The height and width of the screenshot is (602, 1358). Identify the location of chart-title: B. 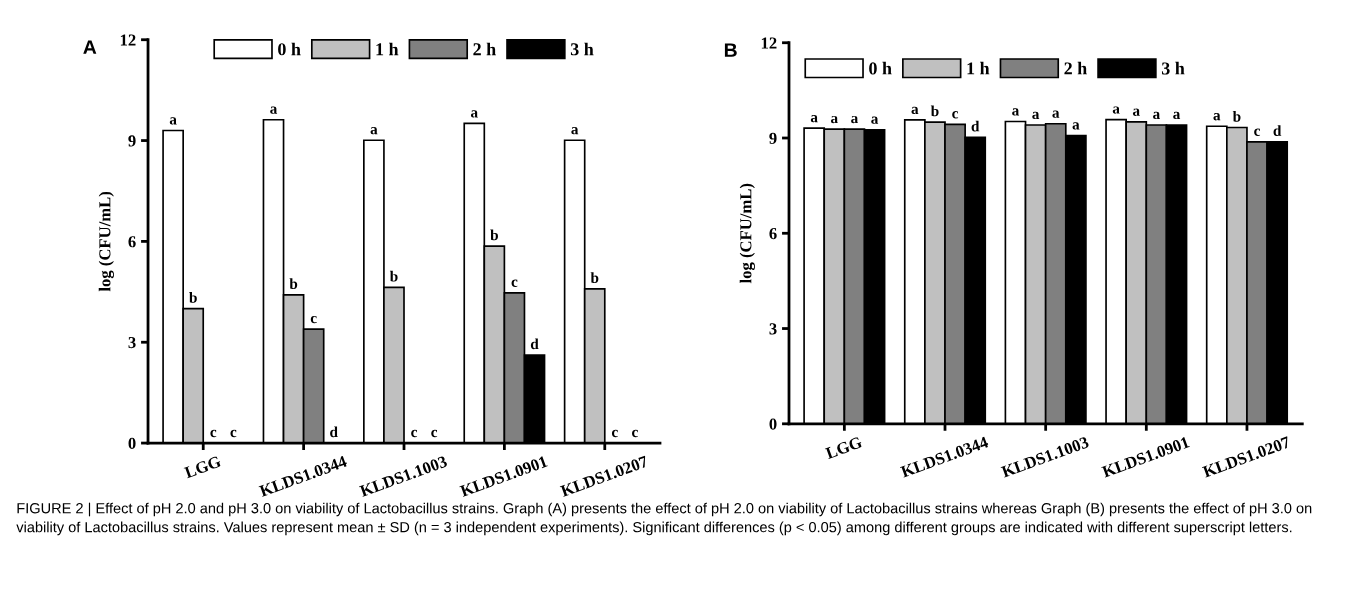
(730, 50).